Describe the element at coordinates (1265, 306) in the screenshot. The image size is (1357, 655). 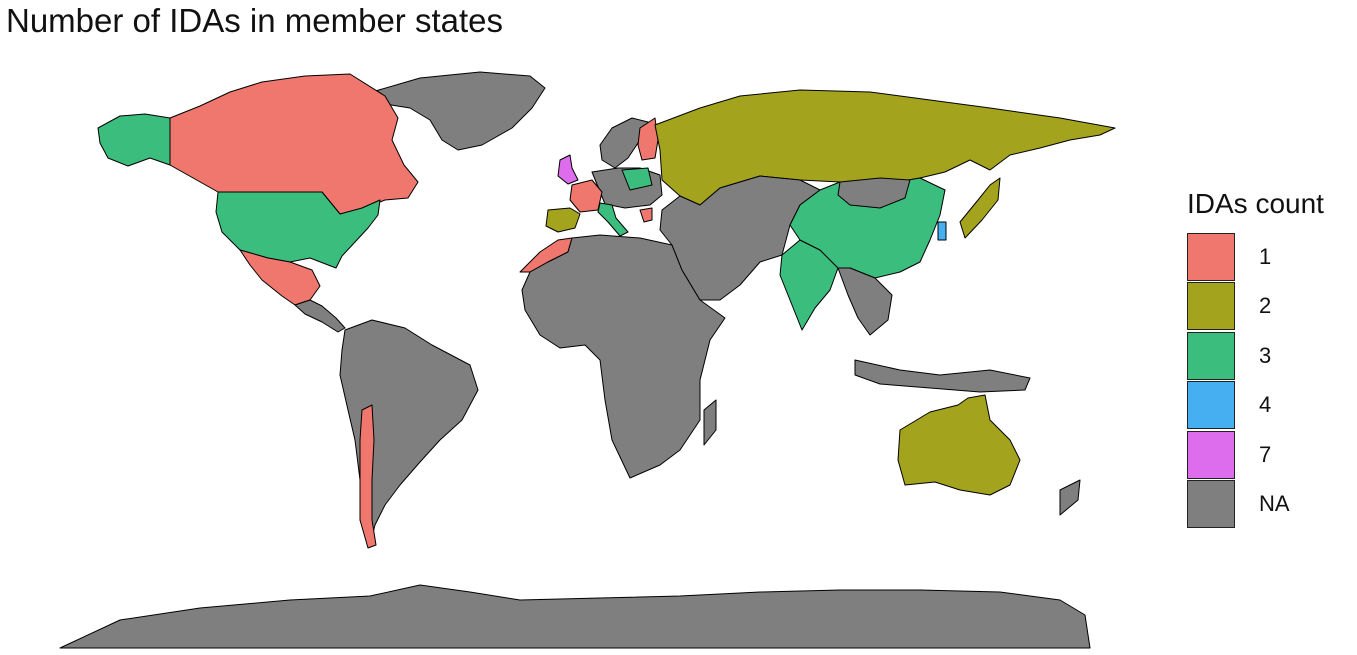
I see `legend-label: 2` at that location.